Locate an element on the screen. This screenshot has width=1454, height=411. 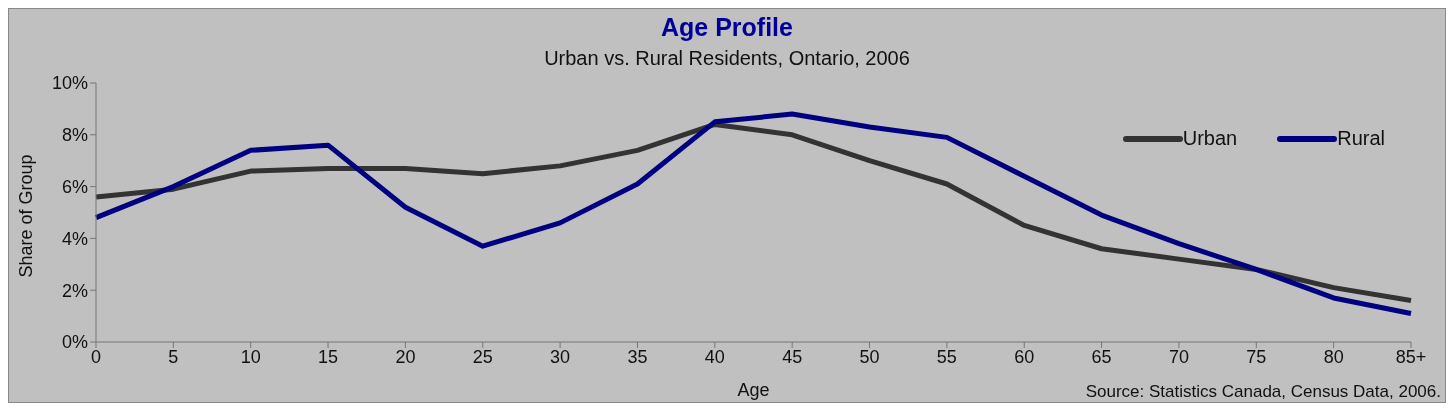
x-tick-label: 35 is located at coordinates (637, 356).